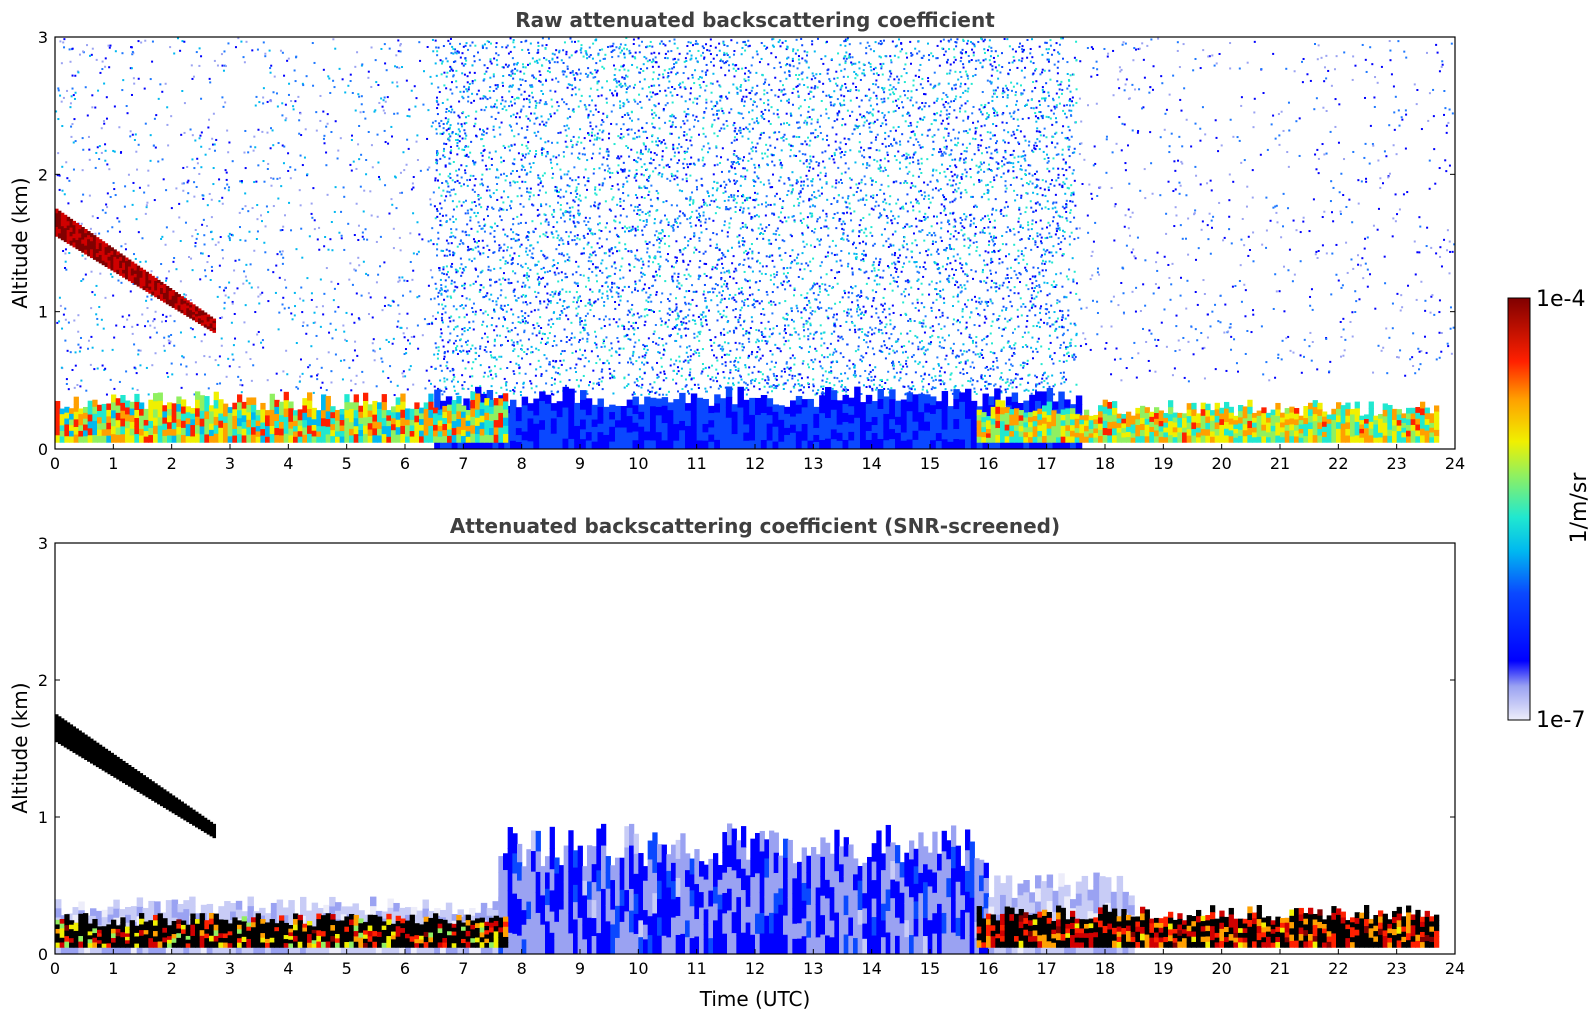 Image resolution: width=1595 pixels, height=1020 pixels. What do you see at coordinates (1560, 720) in the screenshot?
I see `colorbar-min-label: 1e-7` at bounding box center [1560, 720].